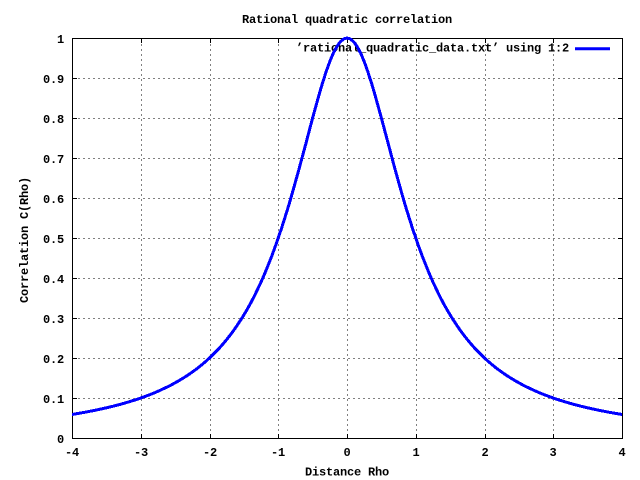  Describe the element at coordinates (53, 80) in the screenshot. I see `svg-text: 0.9` at that location.